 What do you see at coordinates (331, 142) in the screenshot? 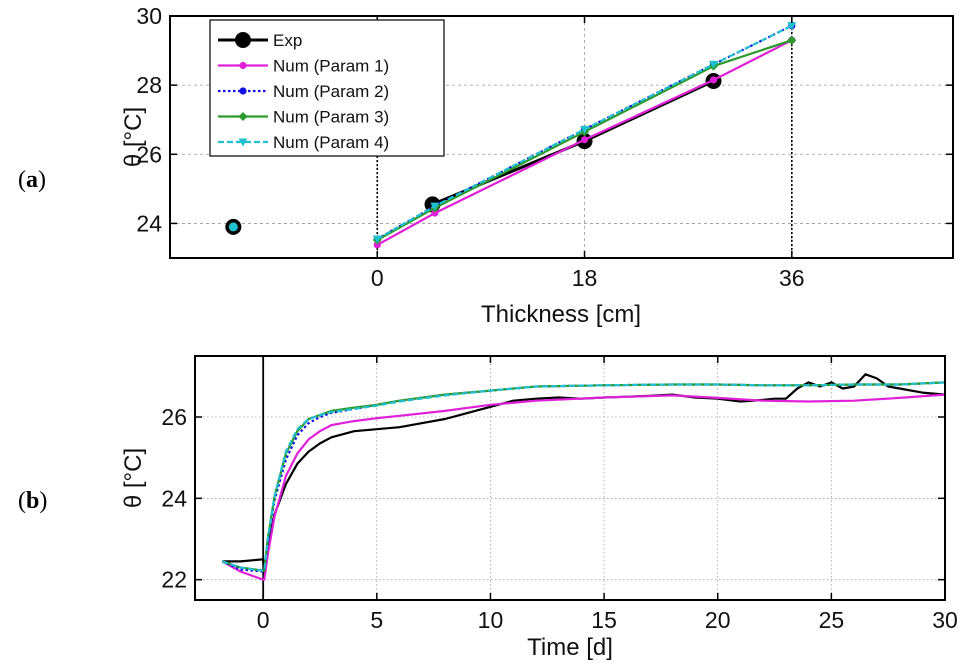
I see `legend-label: Num (Param 4)` at bounding box center [331, 142].